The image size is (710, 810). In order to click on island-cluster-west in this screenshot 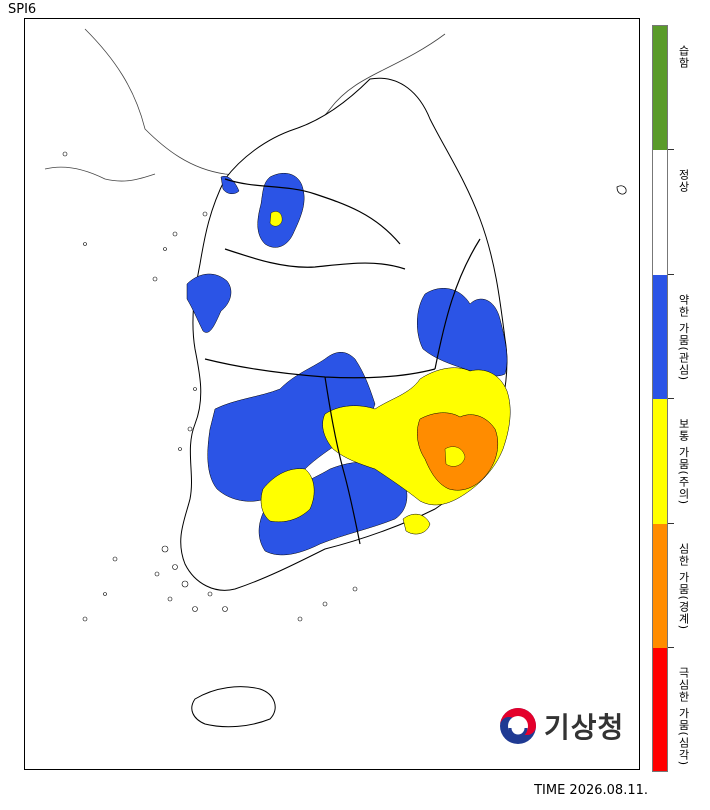, I will do `click(135, 301)`.